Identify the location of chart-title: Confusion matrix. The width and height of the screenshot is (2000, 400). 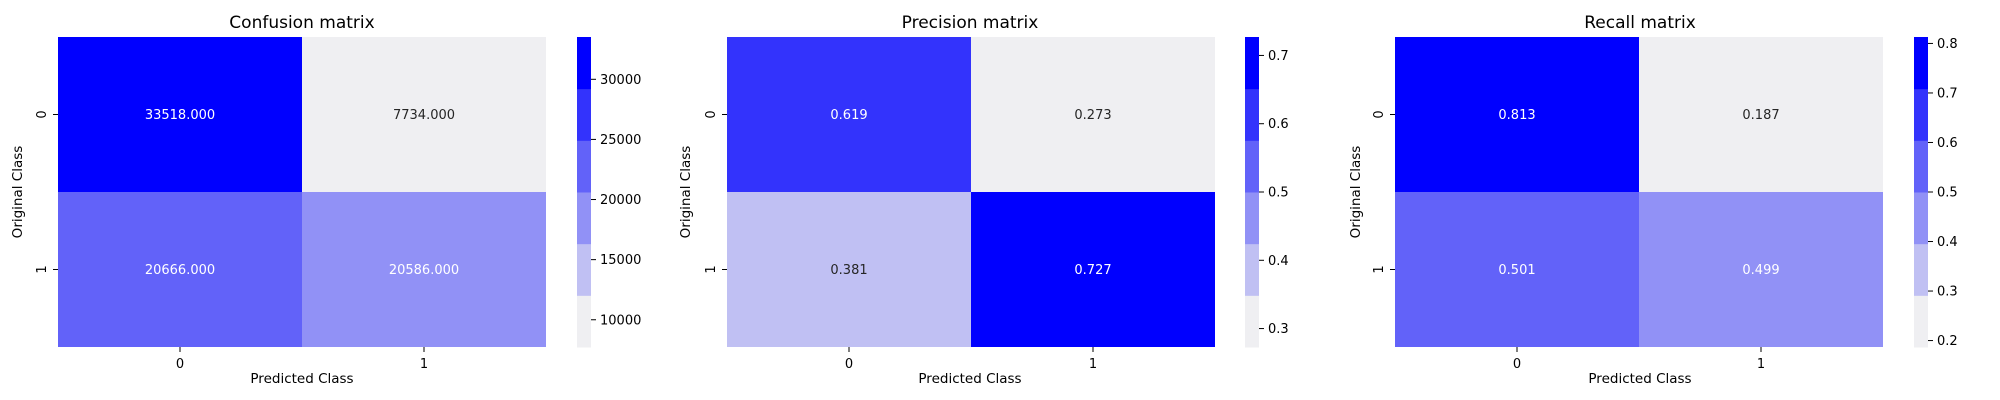
(301, 23).